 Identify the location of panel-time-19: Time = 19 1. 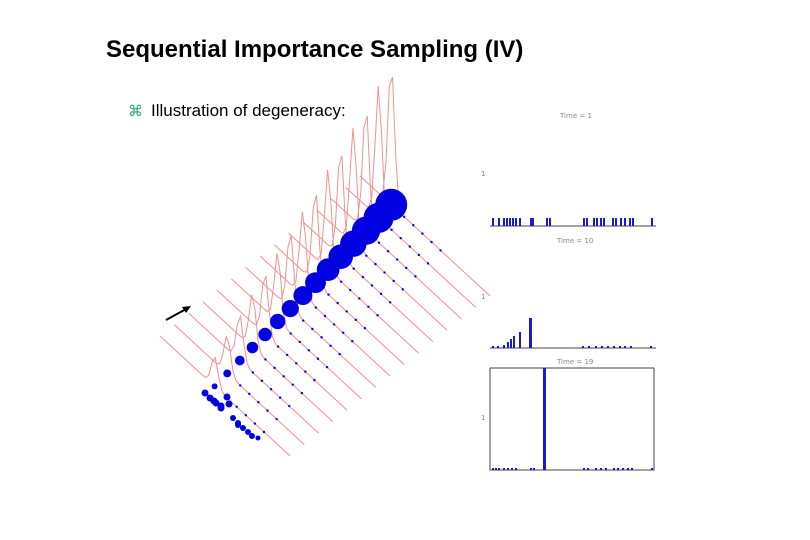
(568, 414).